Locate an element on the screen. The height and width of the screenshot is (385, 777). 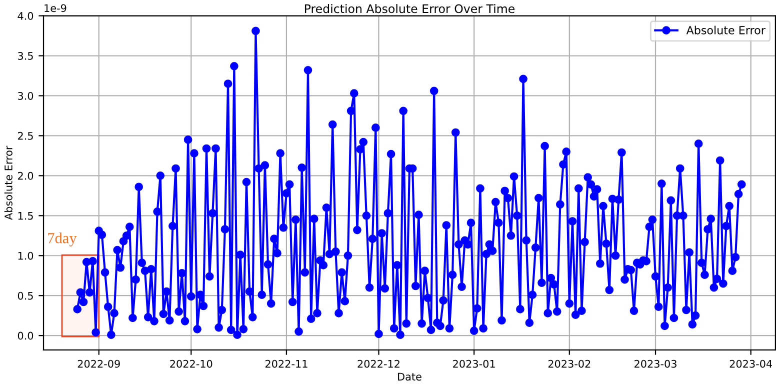
x-tick-label: 2022-12 is located at coordinates (379, 364).